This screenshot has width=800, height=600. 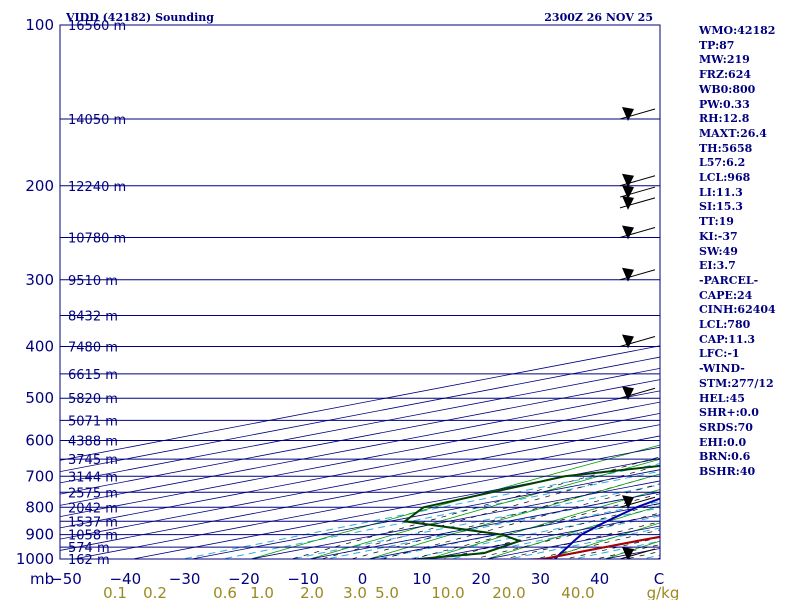 I want to click on index-item: TT:19, so click(x=716, y=222).